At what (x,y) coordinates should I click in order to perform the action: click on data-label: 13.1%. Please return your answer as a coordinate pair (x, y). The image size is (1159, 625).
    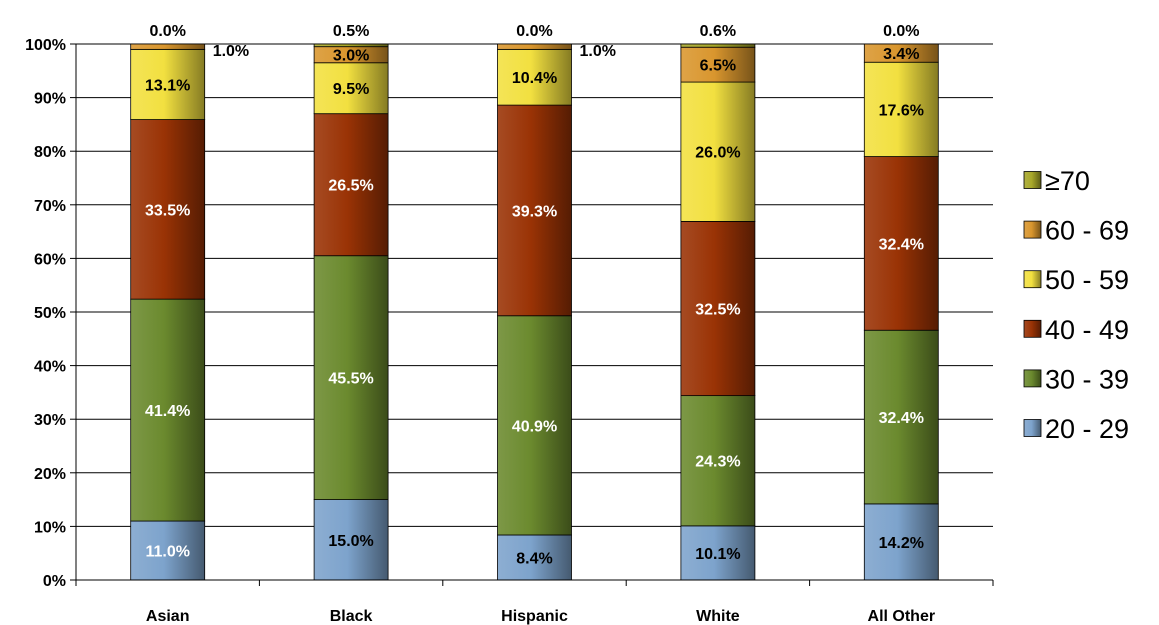
    Looking at the image, I should click on (167, 85).